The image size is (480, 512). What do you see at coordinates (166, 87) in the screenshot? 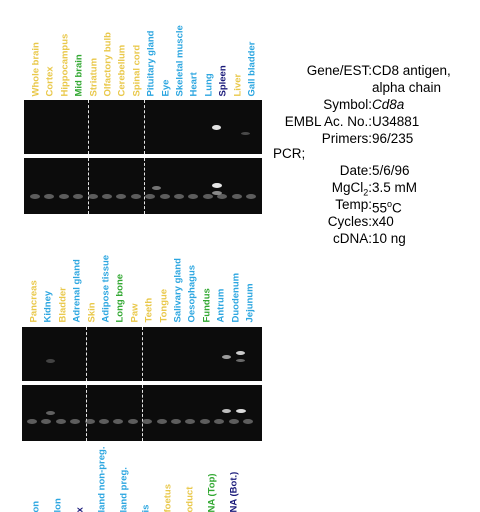
I see `lane-label: Eye` at bounding box center [166, 87].